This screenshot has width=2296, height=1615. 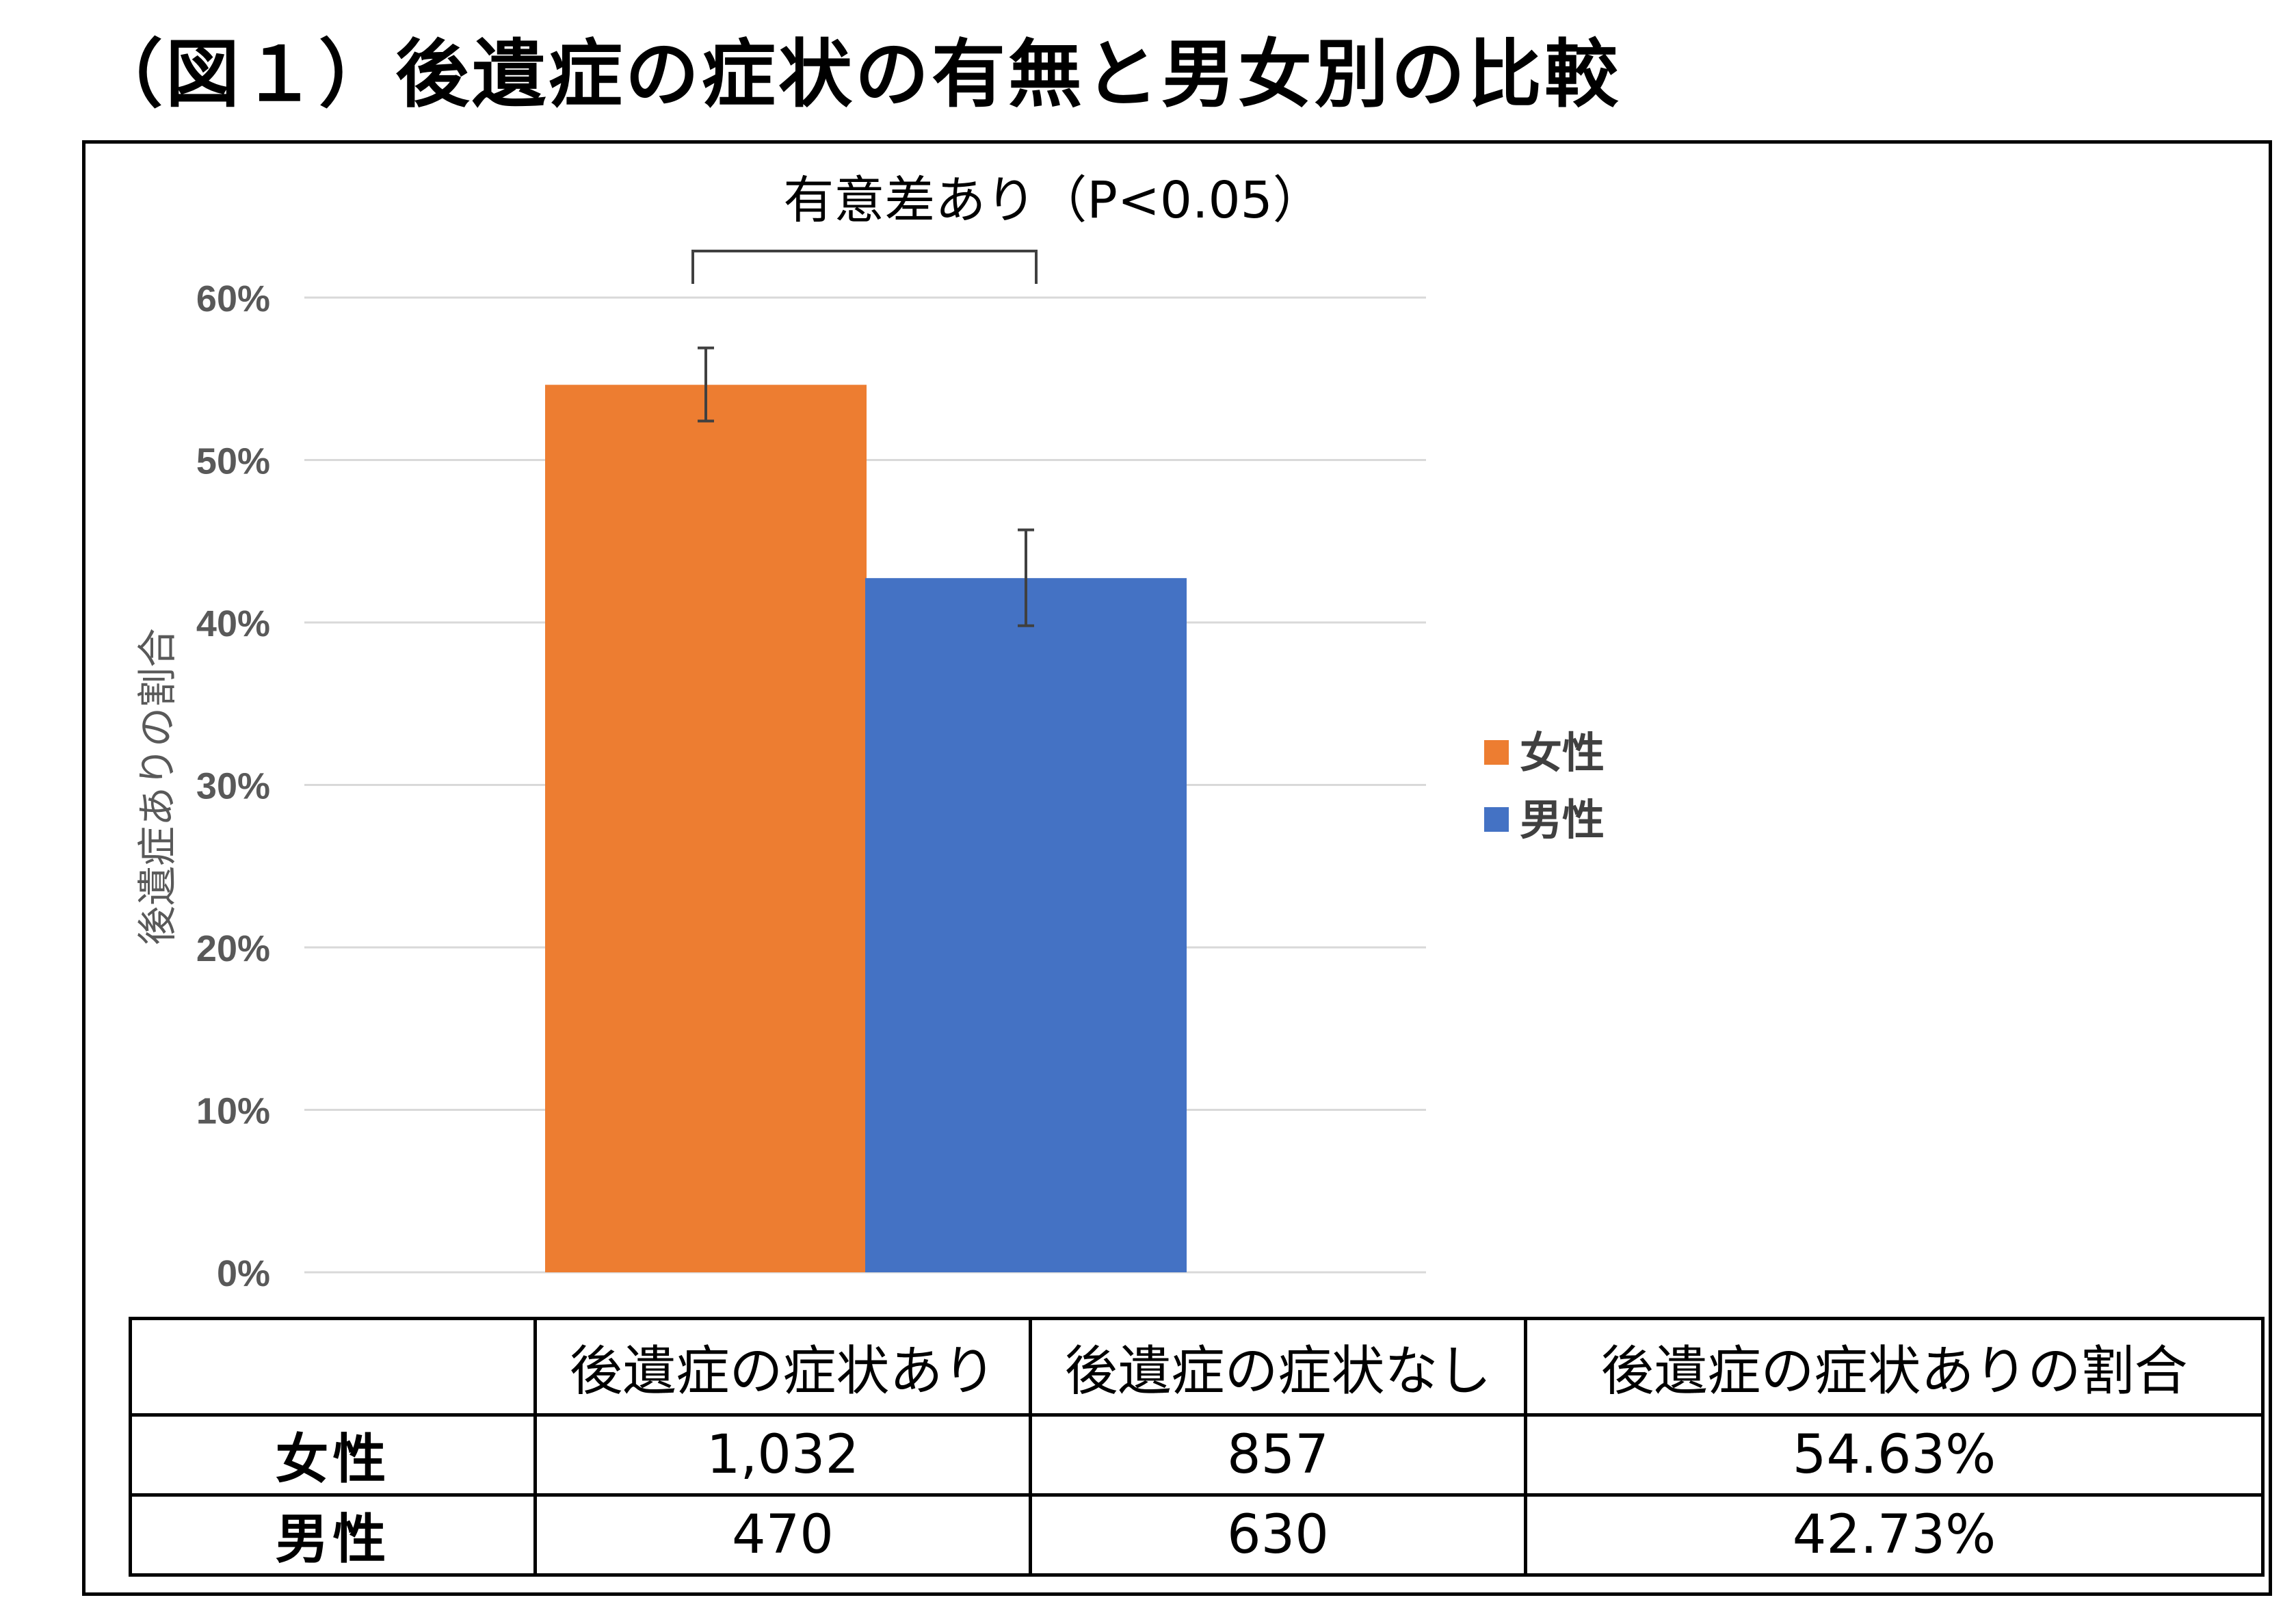 What do you see at coordinates (1562, 753) in the screenshot?
I see `legend-label: 女性` at bounding box center [1562, 753].